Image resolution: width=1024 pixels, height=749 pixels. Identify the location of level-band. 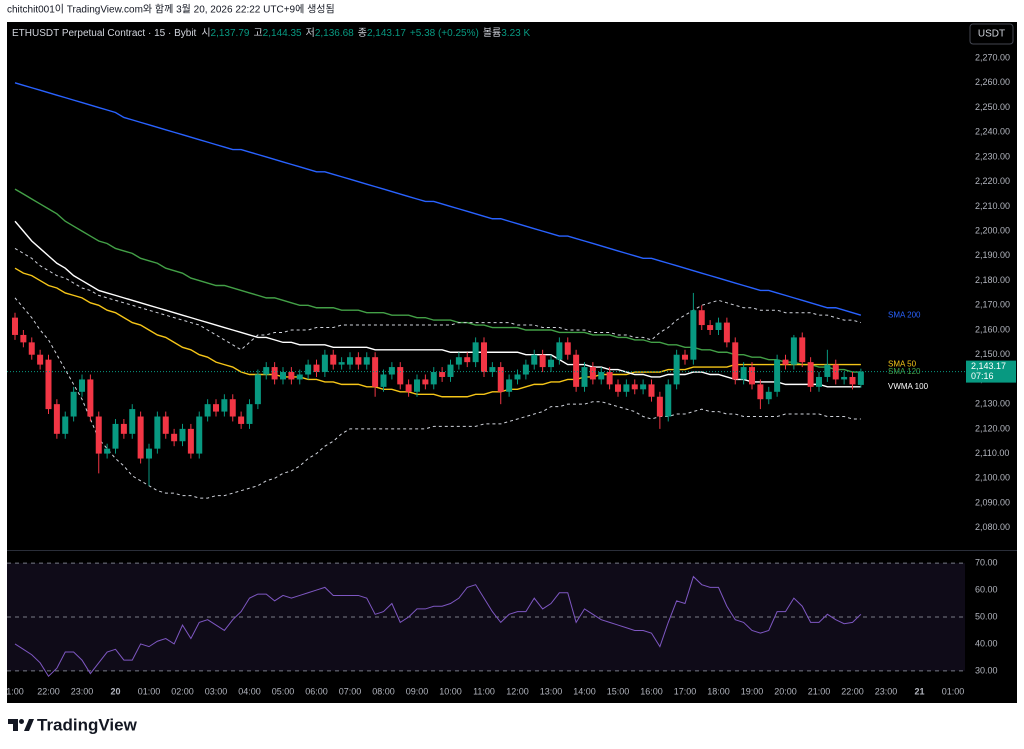
(486, 617).